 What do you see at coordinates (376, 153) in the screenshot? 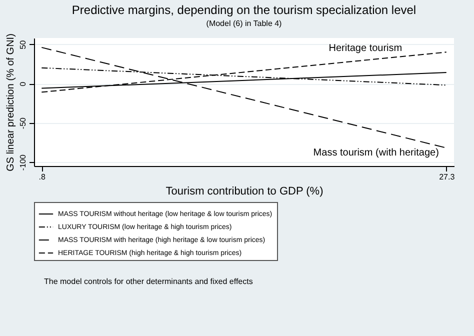
I see `annotation: Mass tourism (with heritage)` at bounding box center [376, 153].